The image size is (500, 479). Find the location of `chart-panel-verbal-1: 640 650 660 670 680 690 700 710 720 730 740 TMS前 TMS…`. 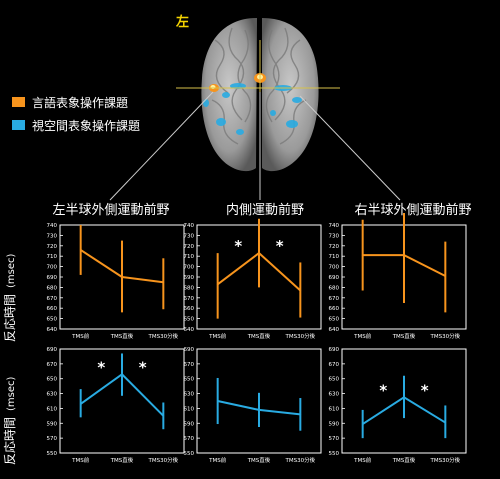

chart-panel-verbal-1: 640 650 660 670 680 690 700 710 720 730 740 TMS前 TMS… is located at coordinates (116, 281).